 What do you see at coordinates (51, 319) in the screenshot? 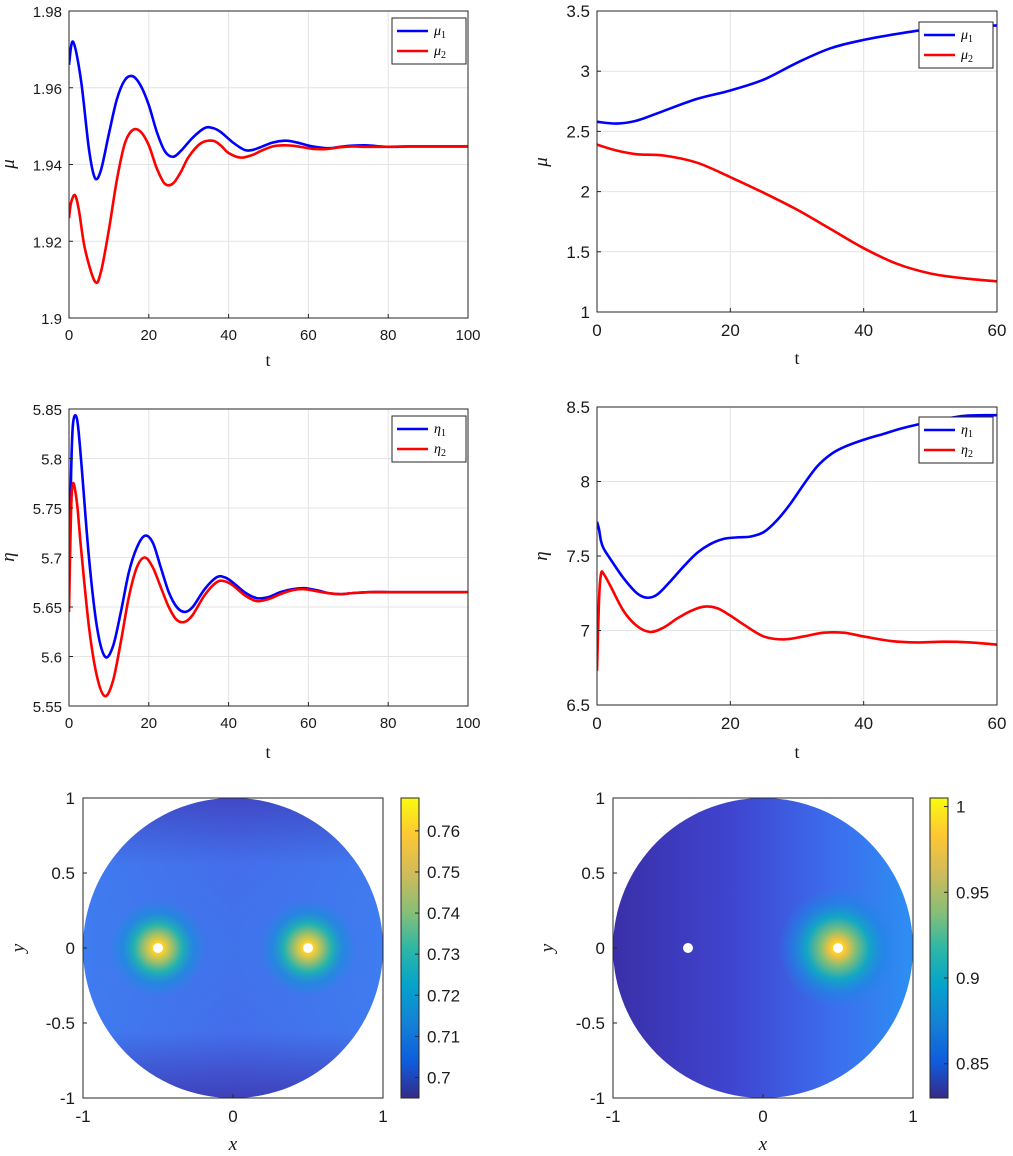
I see `y-tick-label: 1.9` at bounding box center [51, 319].